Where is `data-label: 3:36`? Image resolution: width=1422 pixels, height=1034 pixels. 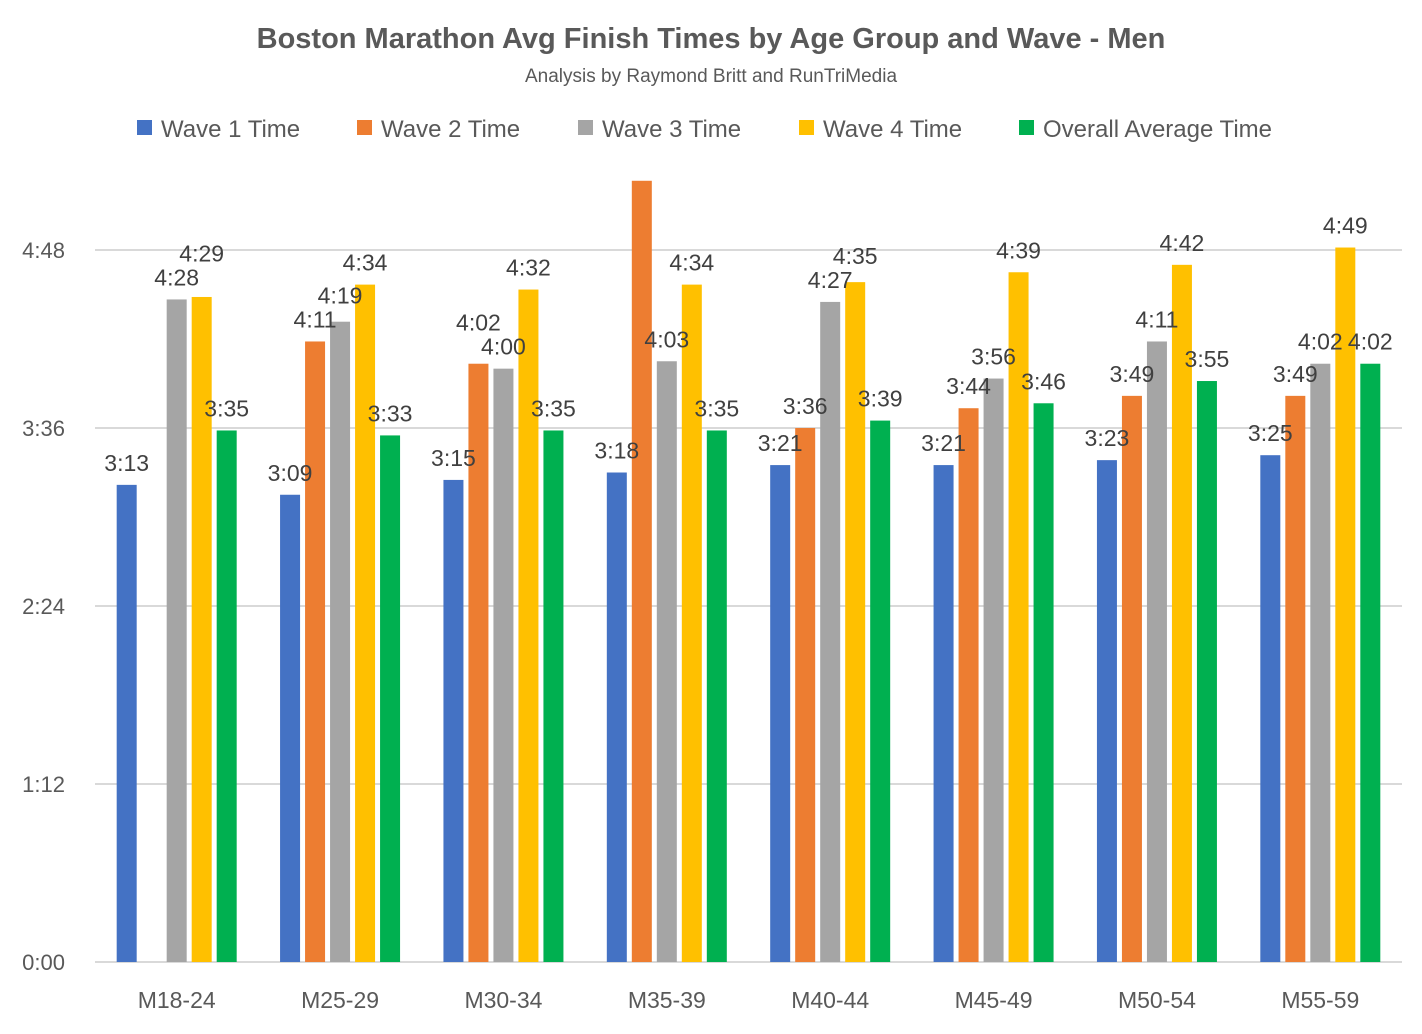
data-label: 3:36 is located at coordinates (805, 406).